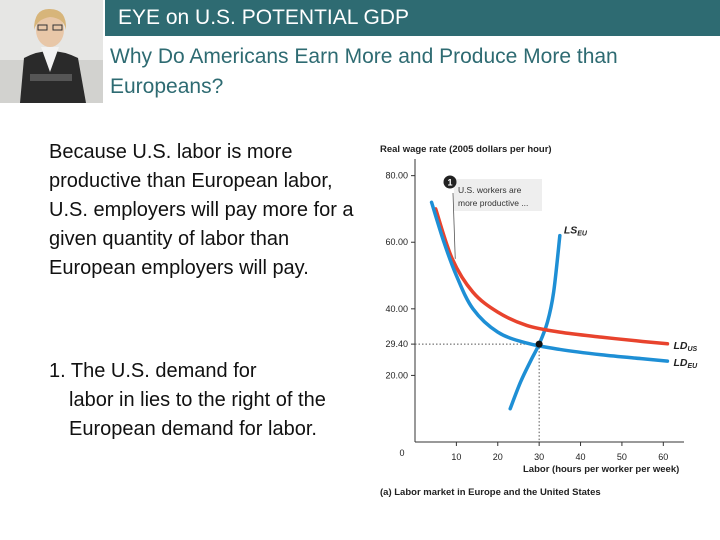  I want to click on annotation-pointer, so click(454, 225).